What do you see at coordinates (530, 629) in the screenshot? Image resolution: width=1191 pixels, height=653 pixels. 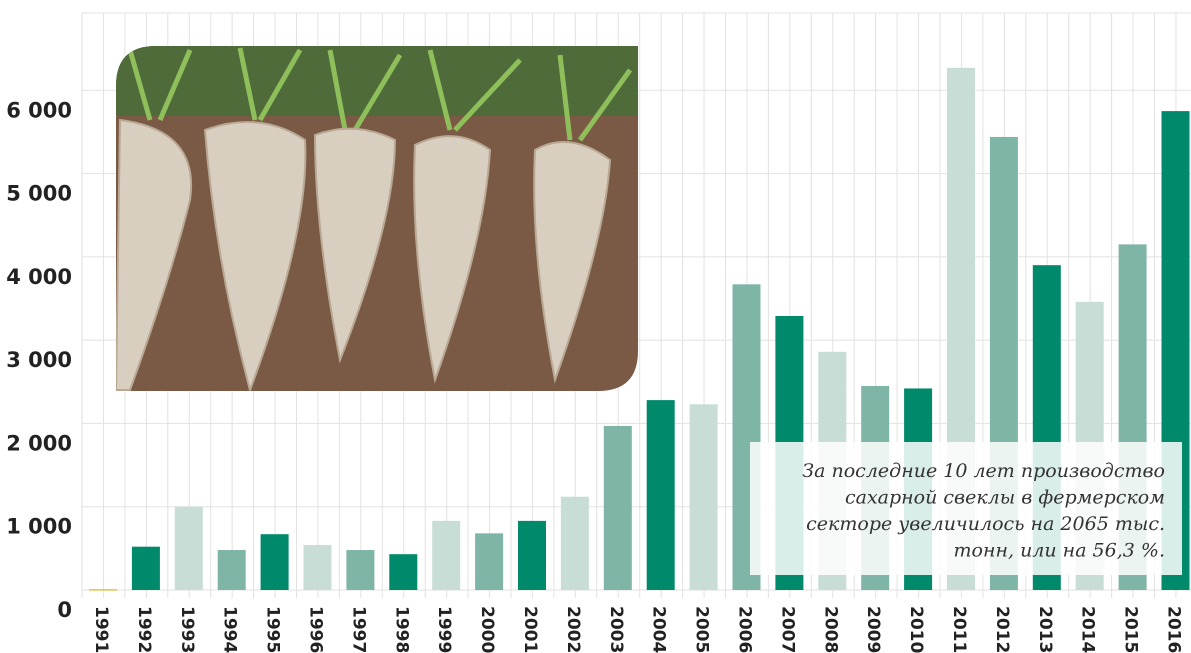 I see `x-tick-label: 2001` at bounding box center [530, 629].